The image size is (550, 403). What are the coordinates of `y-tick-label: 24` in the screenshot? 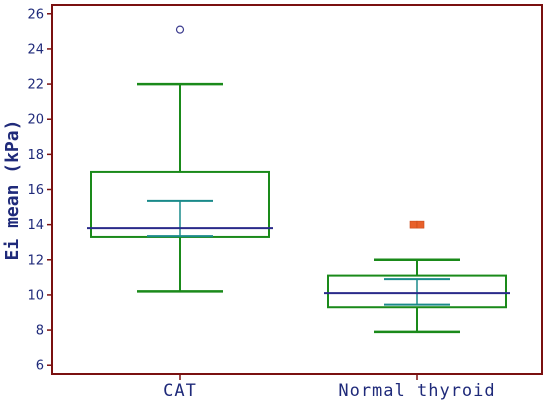 It's located at (35, 49).